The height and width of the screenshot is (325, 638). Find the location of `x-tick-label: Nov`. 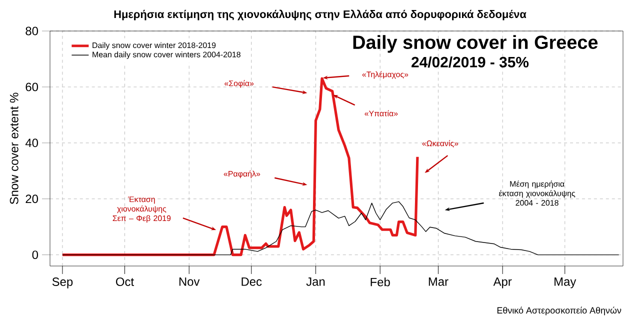

x-tick-label: Nov is located at coordinates (189, 282).